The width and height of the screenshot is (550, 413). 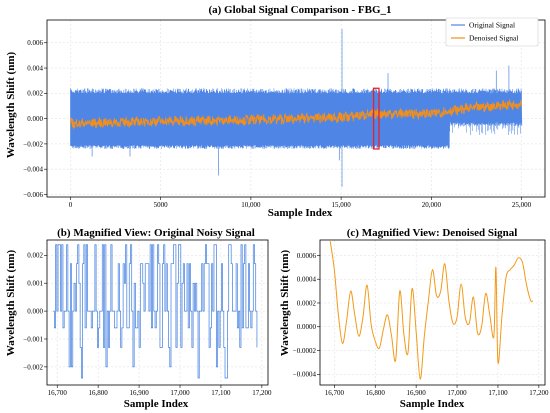 I want to click on x-tick-label: 15,000, so click(x=341, y=205).